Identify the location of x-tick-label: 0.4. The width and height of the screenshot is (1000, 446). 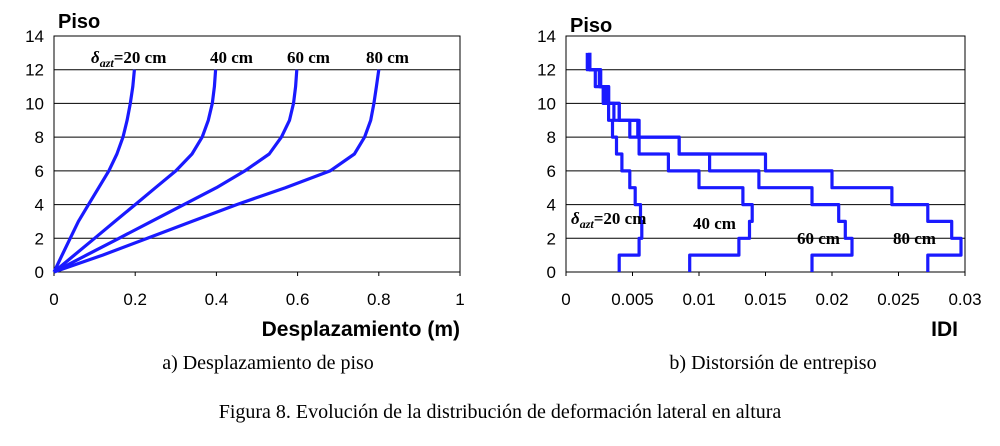
(217, 299).